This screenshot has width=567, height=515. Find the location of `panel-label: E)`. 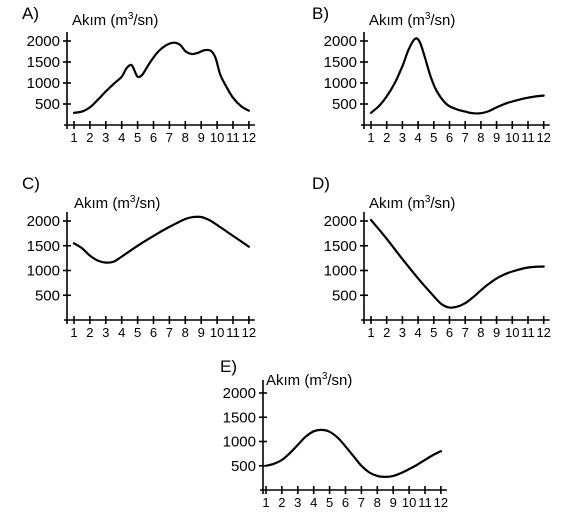

panel-label: E) is located at coordinates (228, 366).